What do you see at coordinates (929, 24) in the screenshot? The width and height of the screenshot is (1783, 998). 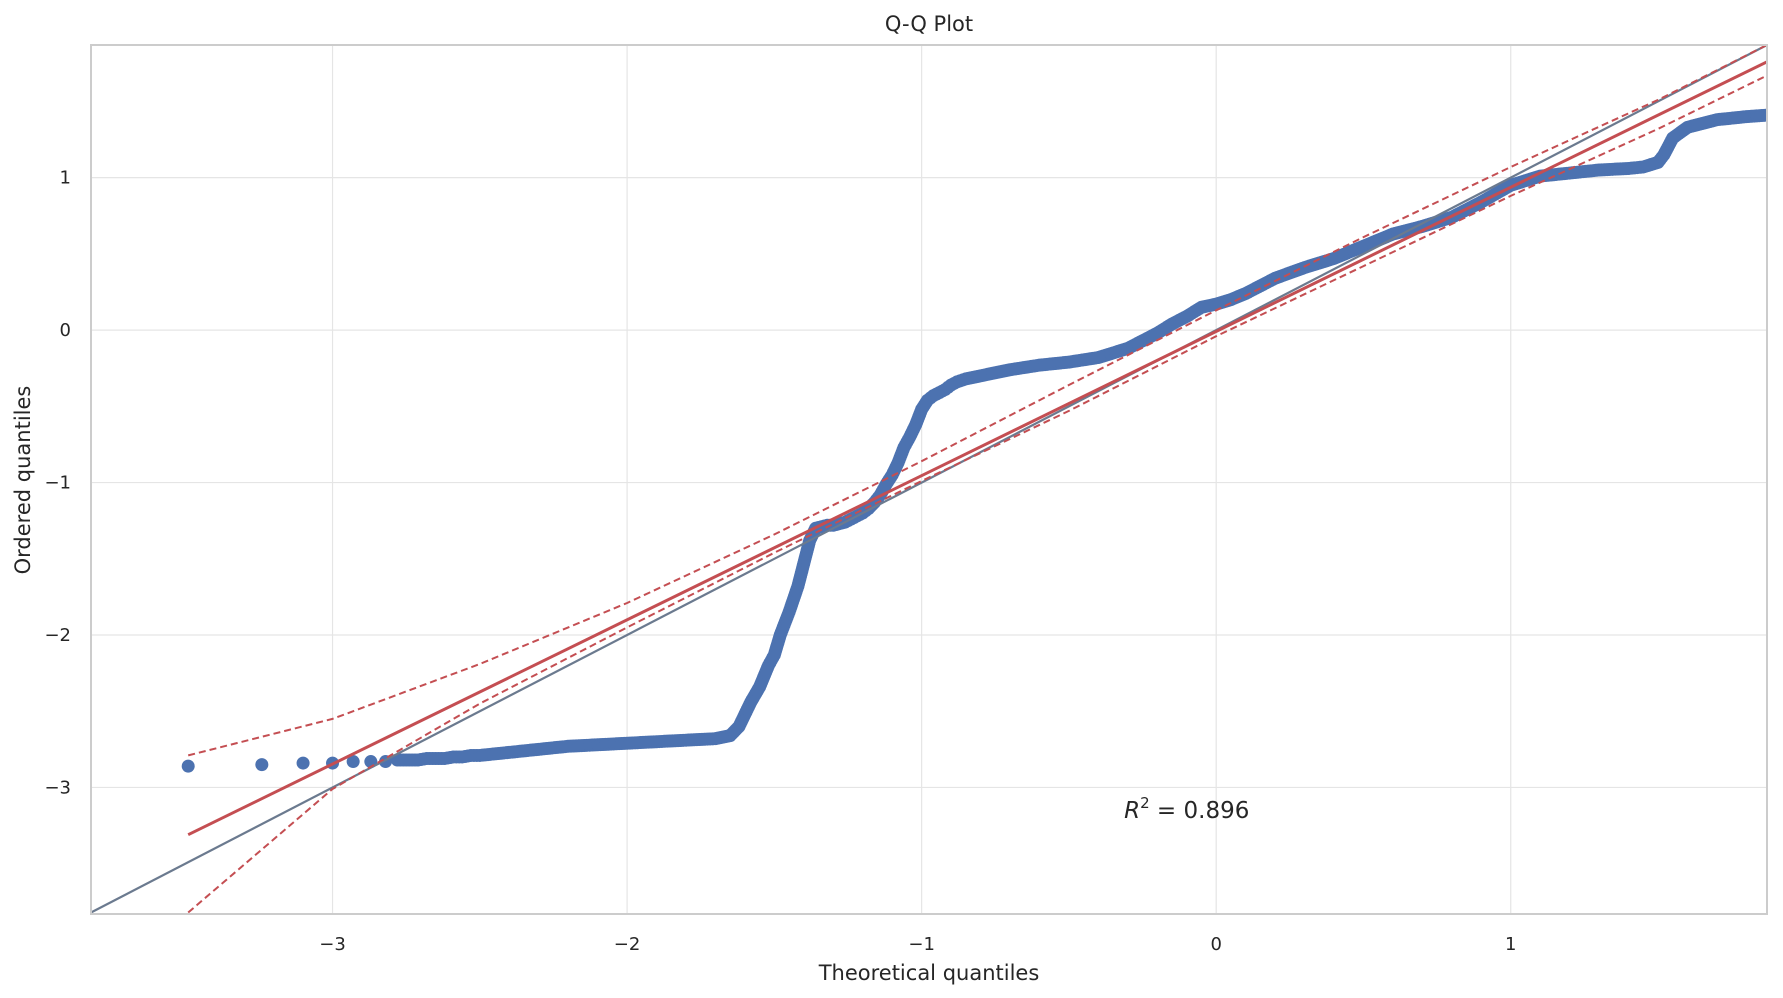 I see `chart-title: Q-Q Plot` at bounding box center [929, 24].